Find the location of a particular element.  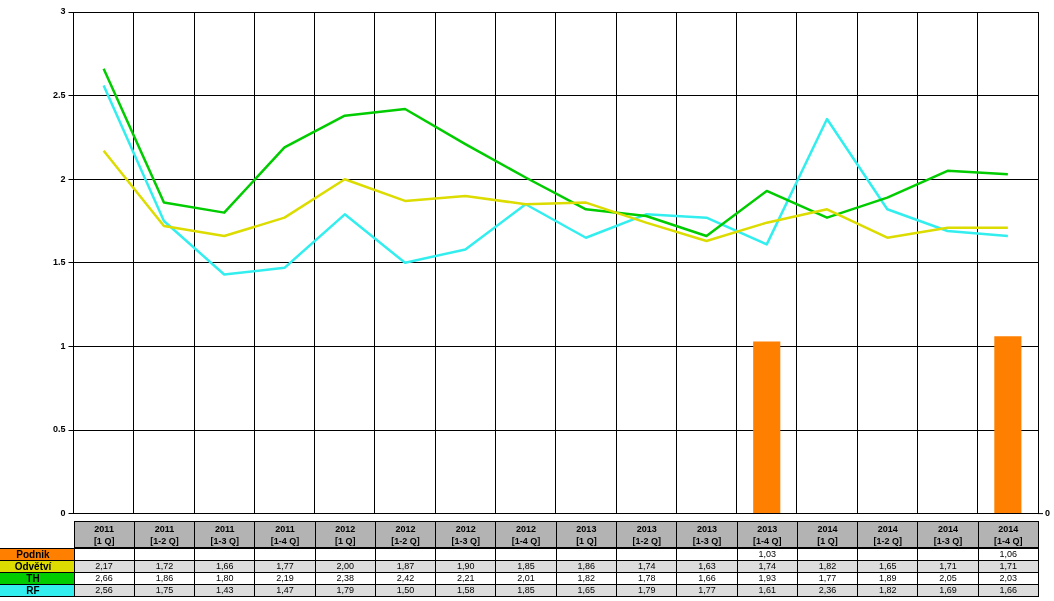

data-label: 2,42 is located at coordinates (405, 578).